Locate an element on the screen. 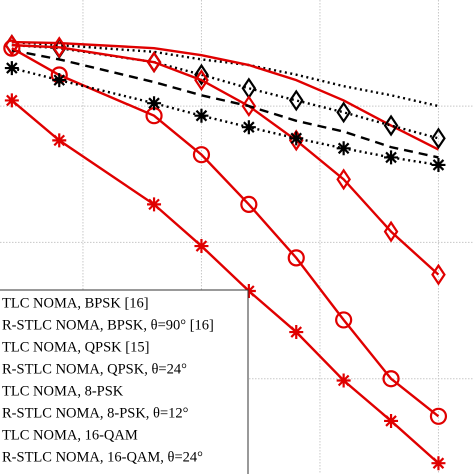 This screenshot has height=474, width=474. legend-label: R-STLC NOMA, 16-QAM, θ=24° is located at coordinates (102, 457).